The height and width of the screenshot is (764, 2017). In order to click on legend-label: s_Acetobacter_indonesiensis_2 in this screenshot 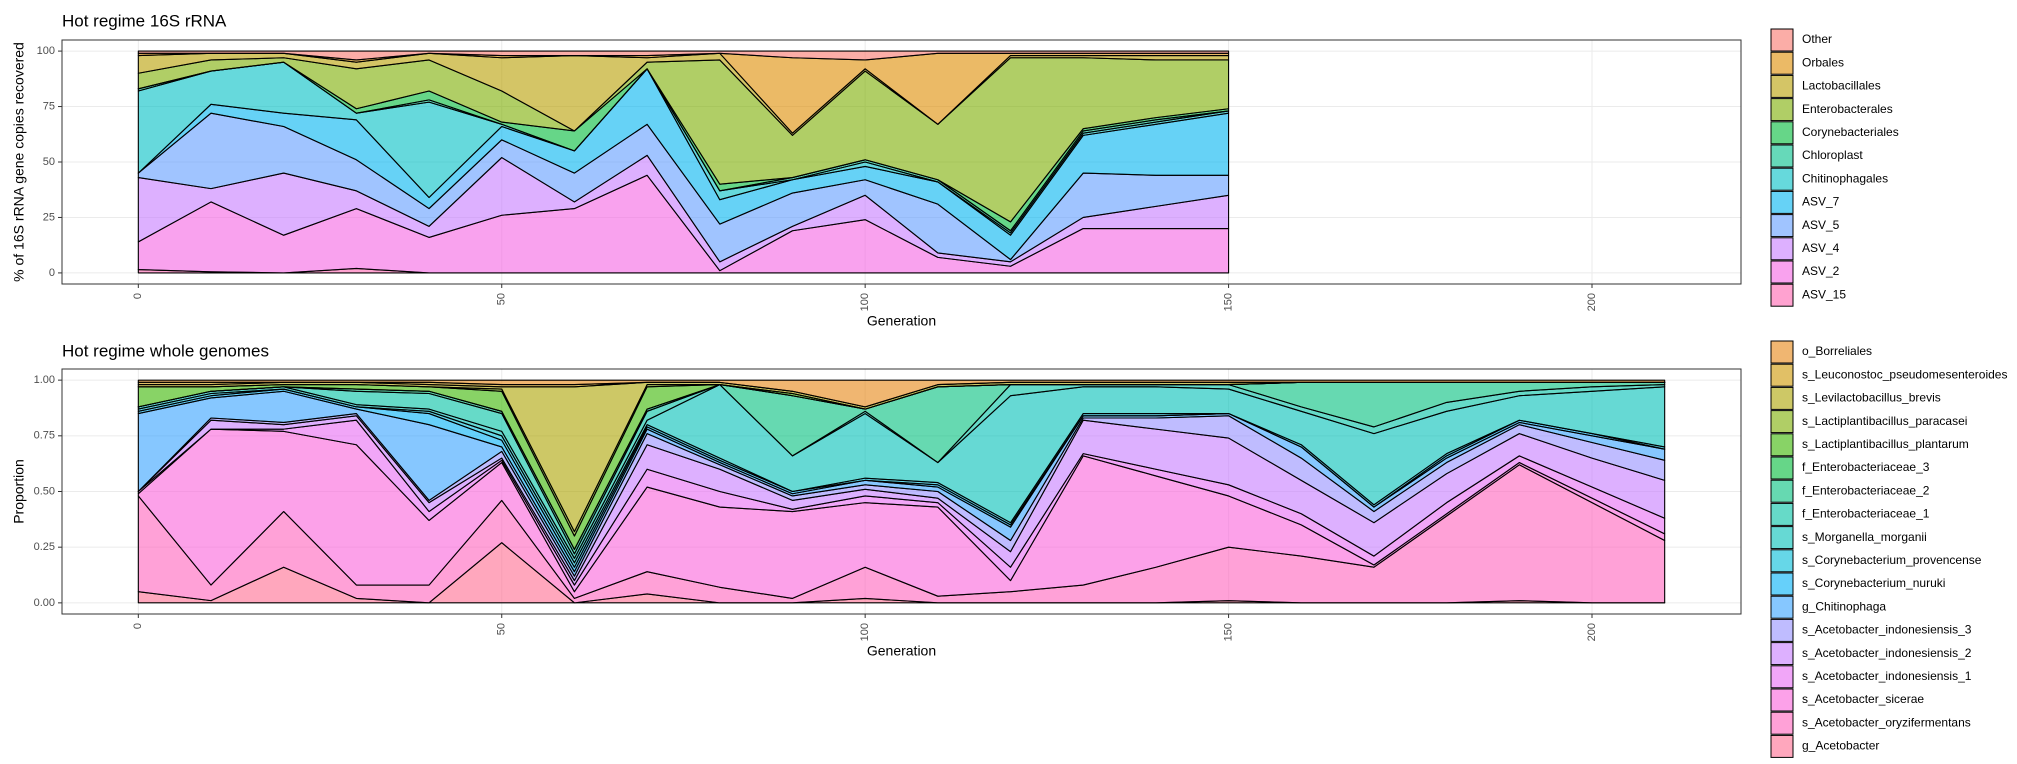, I will do `click(1887, 653)`.